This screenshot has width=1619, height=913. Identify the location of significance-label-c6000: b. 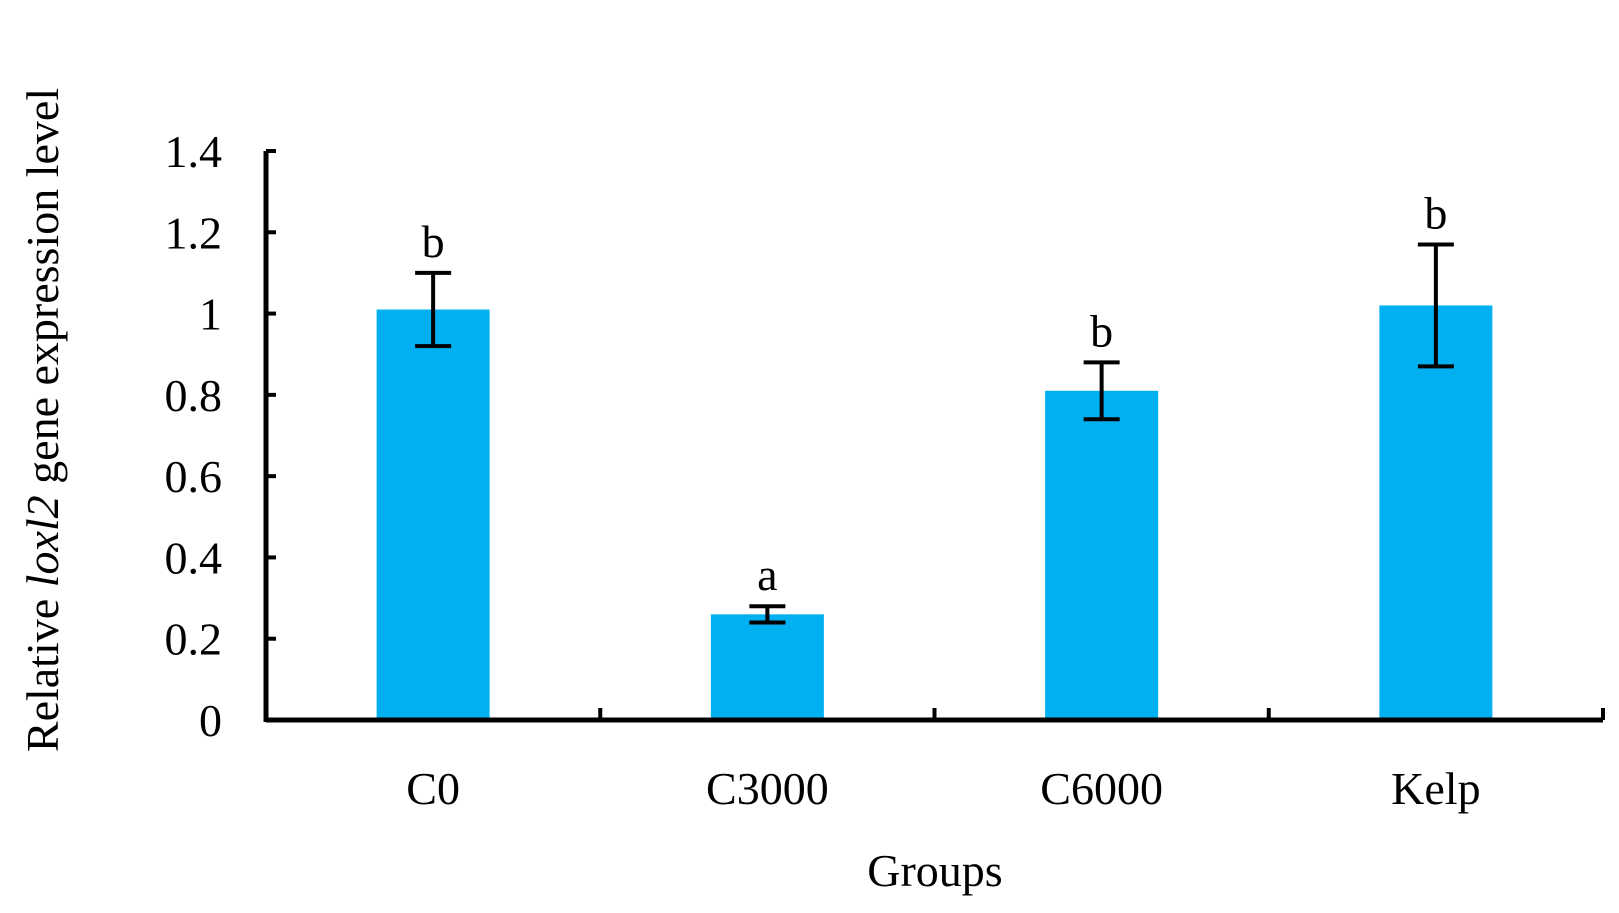
(1101, 330).